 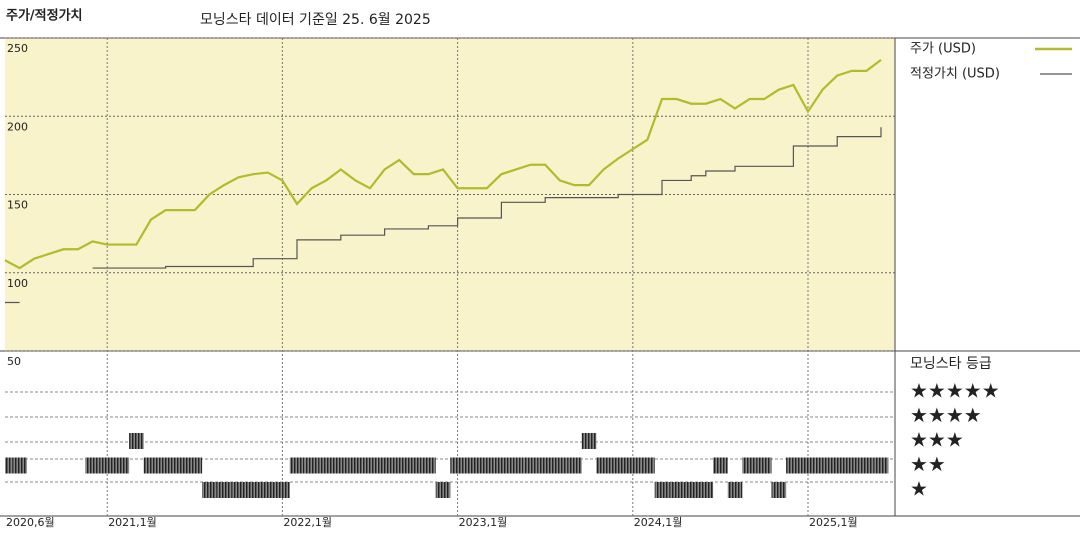 What do you see at coordinates (44, 16) in the screenshot?
I see `chart-title: 주가/적정가치` at bounding box center [44, 16].